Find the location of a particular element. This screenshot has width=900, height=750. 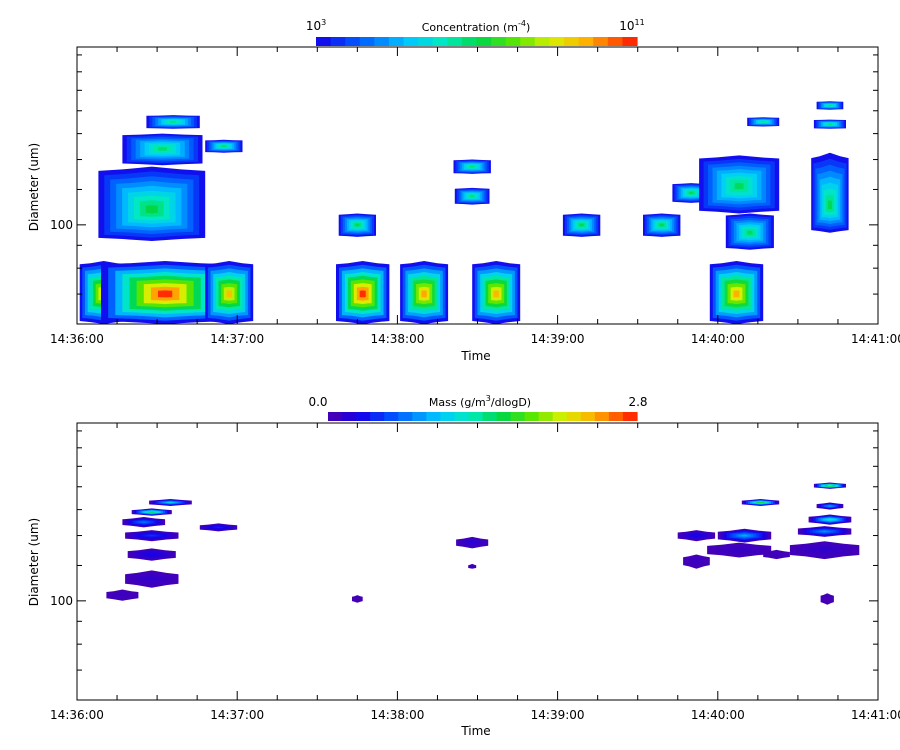

concentration-colorbar is located at coordinates (477, 41).